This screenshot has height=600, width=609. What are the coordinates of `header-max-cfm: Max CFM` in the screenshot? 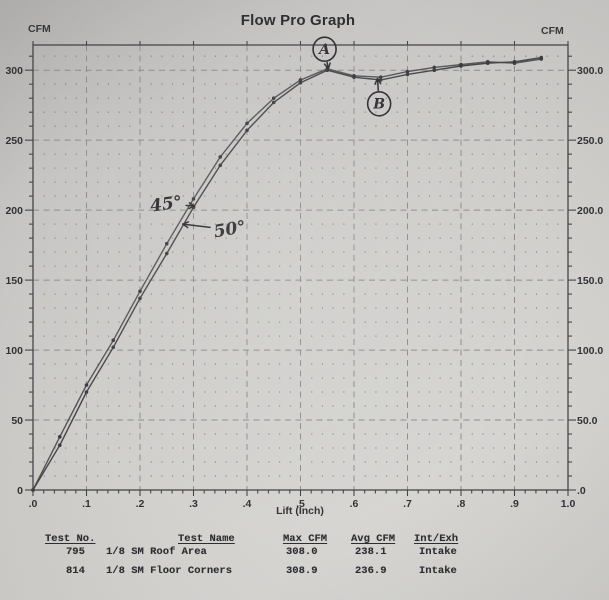 It's located at (305, 539).